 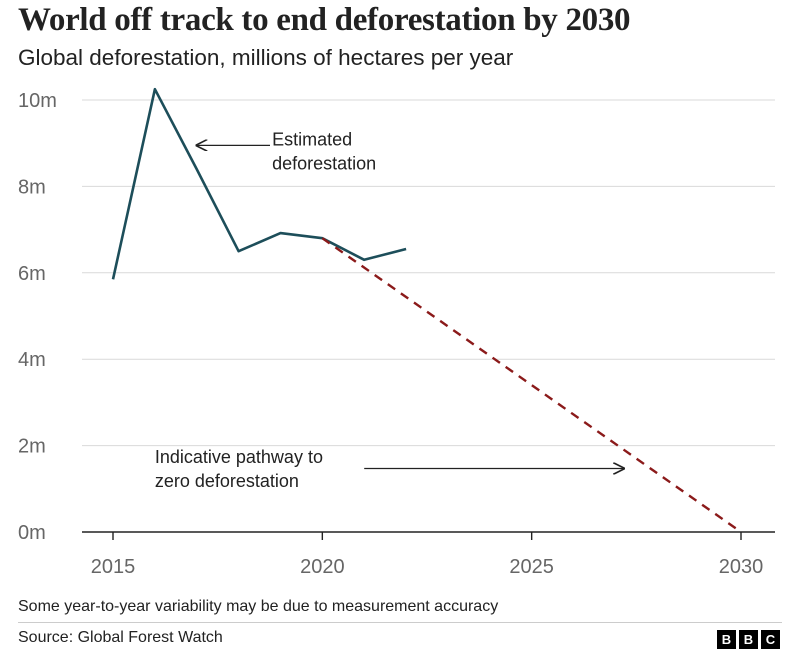 What do you see at coordinates (324, 151) in the screenshot?
I see `annotation-estimated: Estimated deforestation` at bounding box center [324, 151].